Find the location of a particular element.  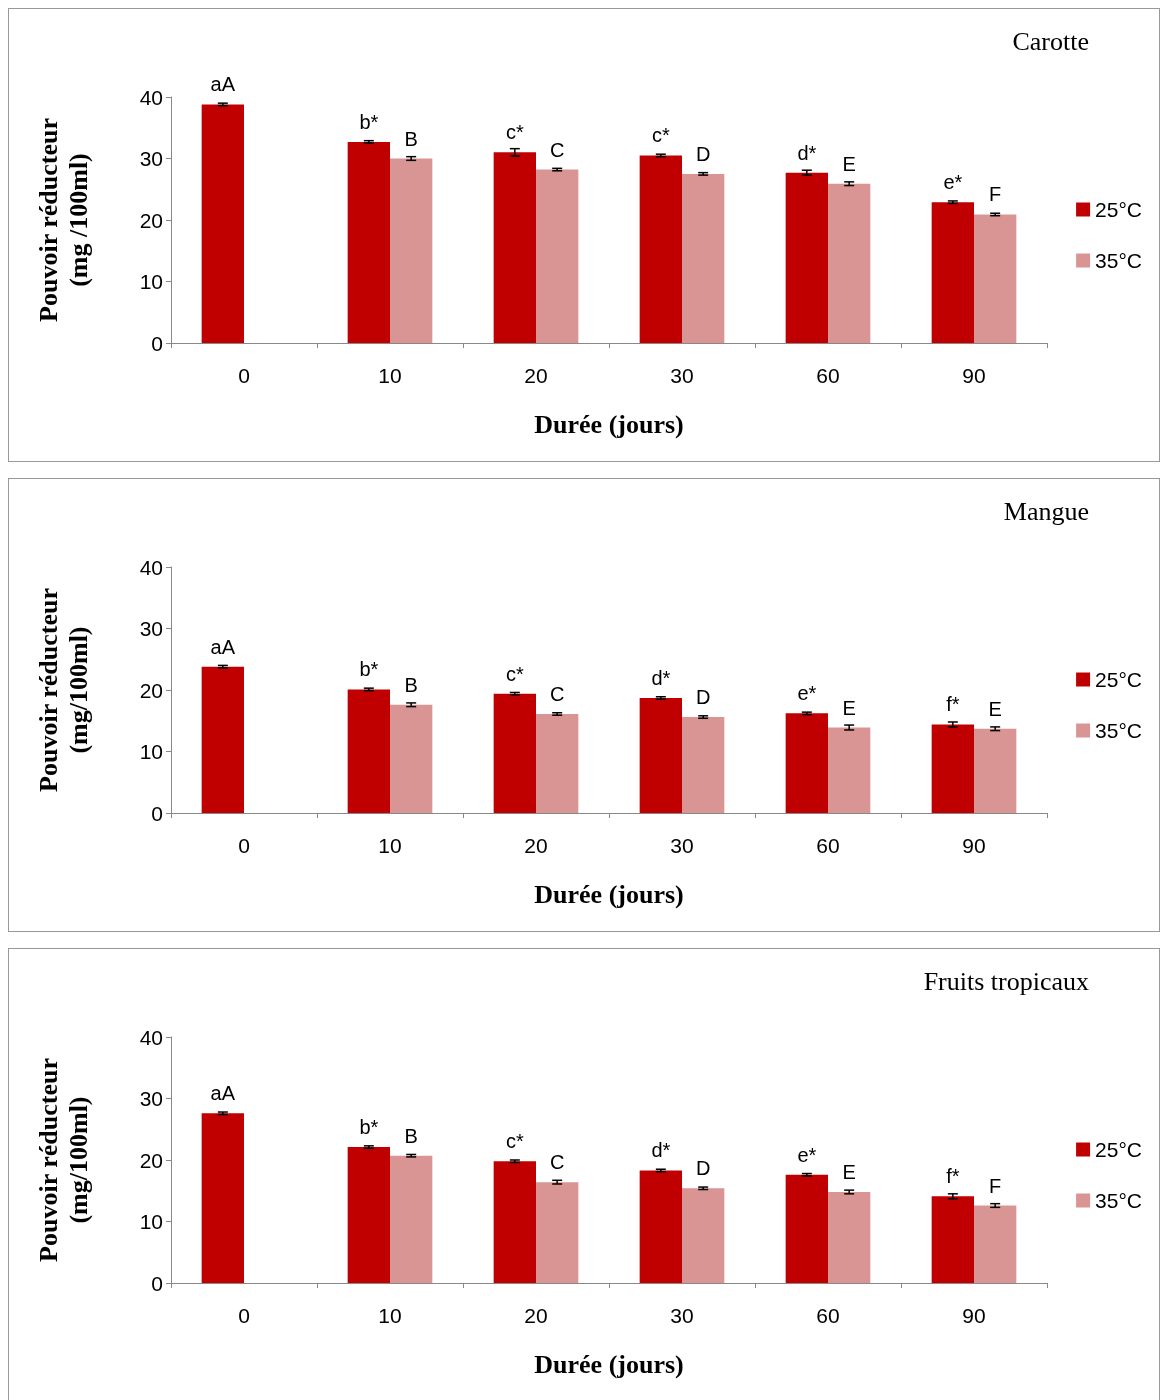

chart-title: Mangue is located at coordinates (1046, 512).